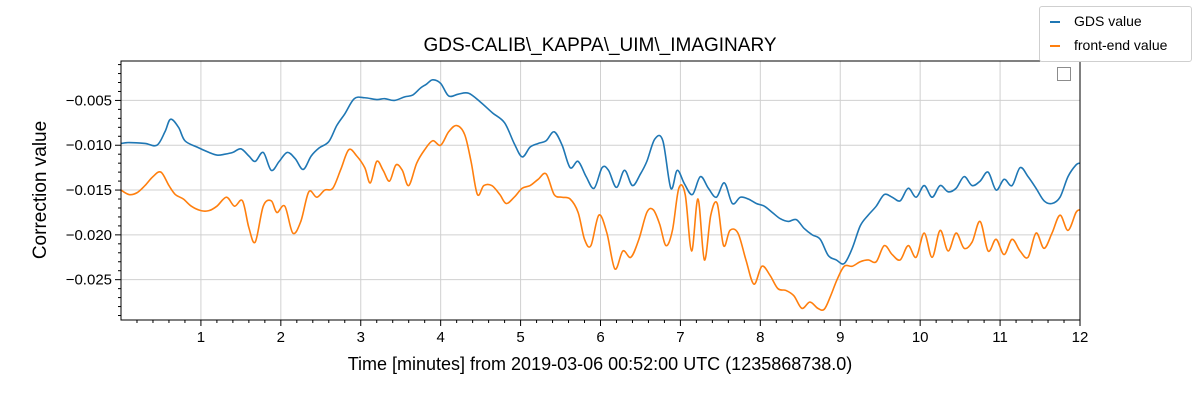 Image resolution: width=1200 pixels, height=400 pixels. What do you see at coordinates (760, 337) in the screenshot?
I see `x-tick-label: 8` at bounding box center [760, 337].